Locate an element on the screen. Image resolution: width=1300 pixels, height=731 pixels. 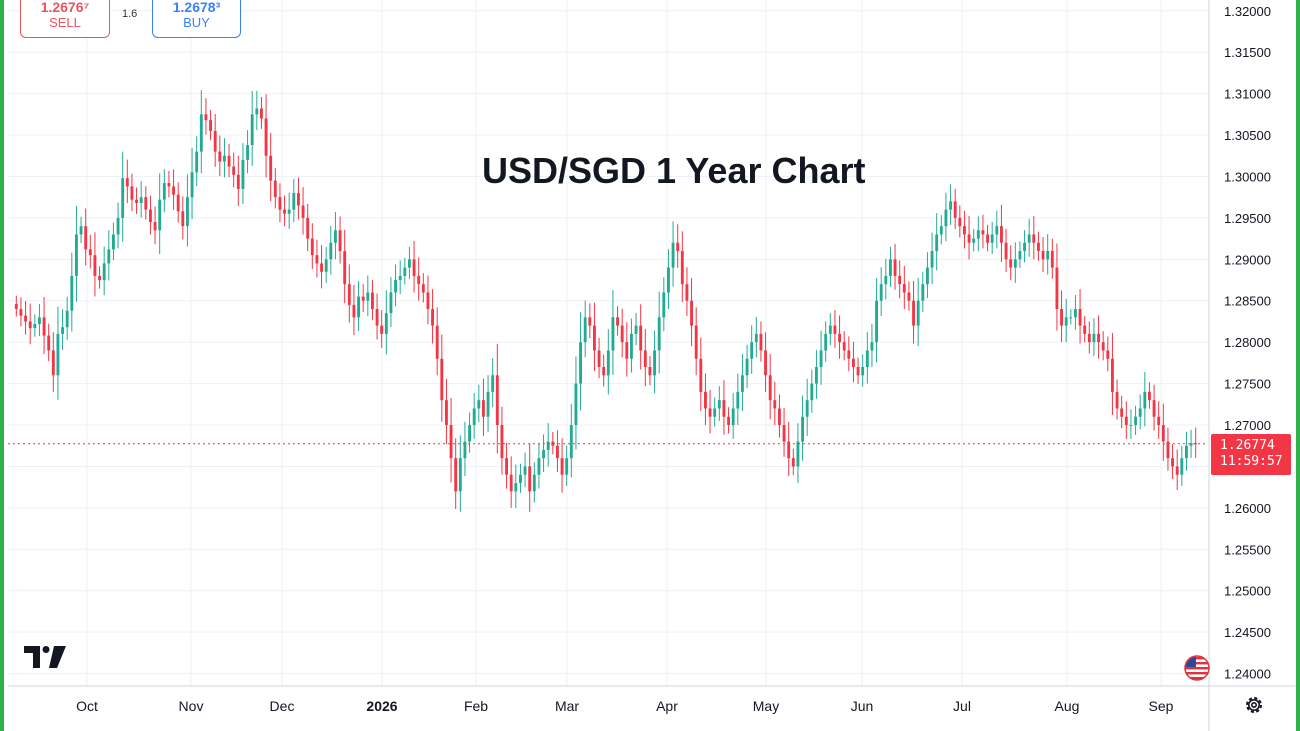
last-price-value: 1.26774 is located at coordinates (1247, 445).